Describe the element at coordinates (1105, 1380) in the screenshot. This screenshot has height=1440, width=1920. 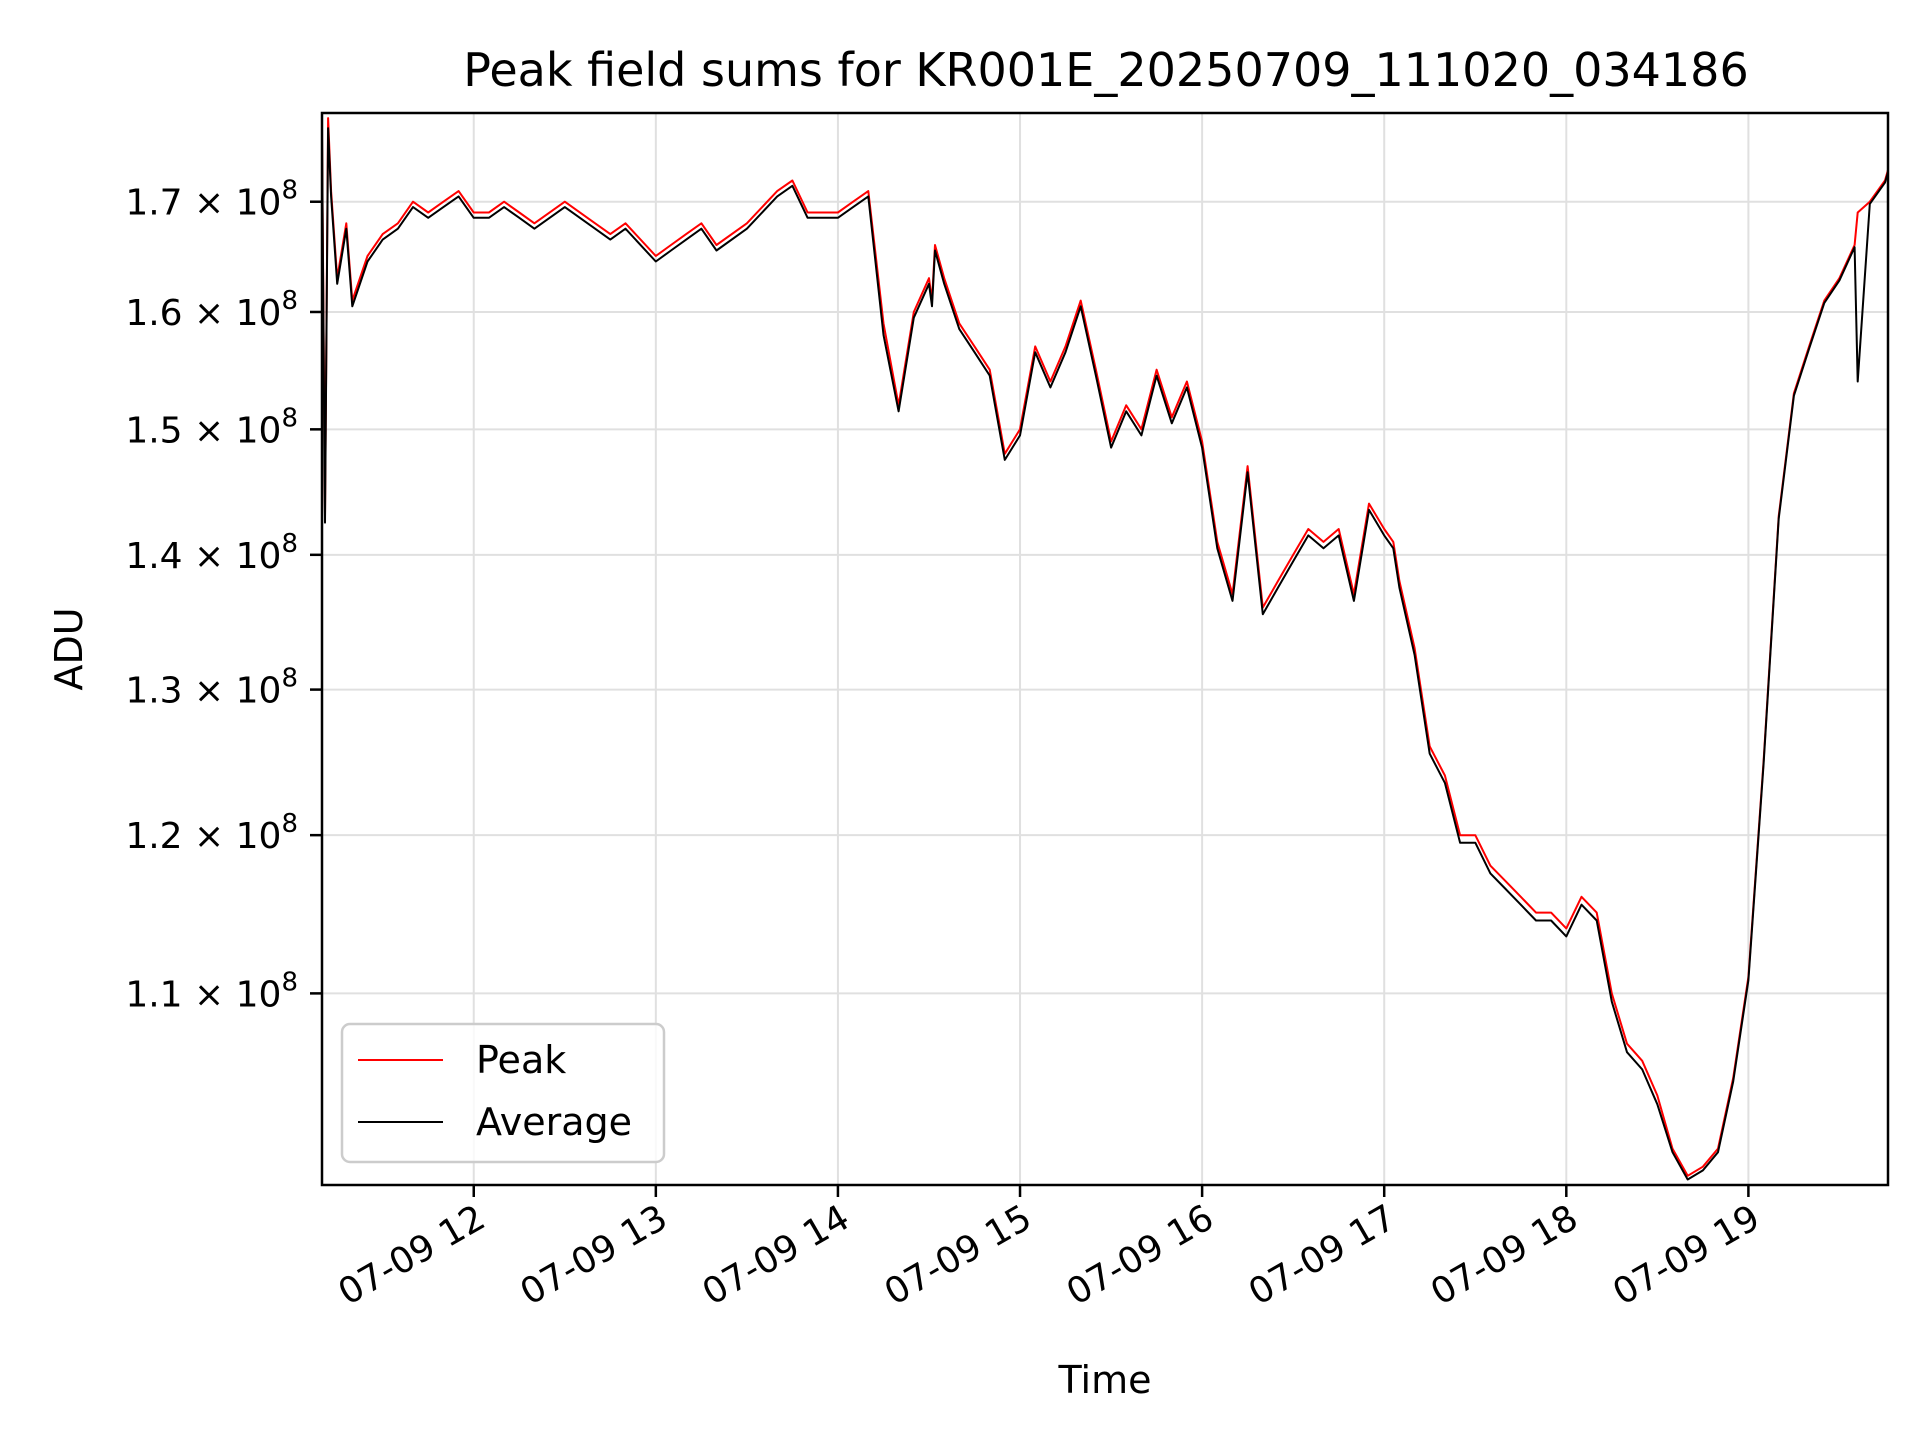
I see `x-axis-label: Time` at that location.